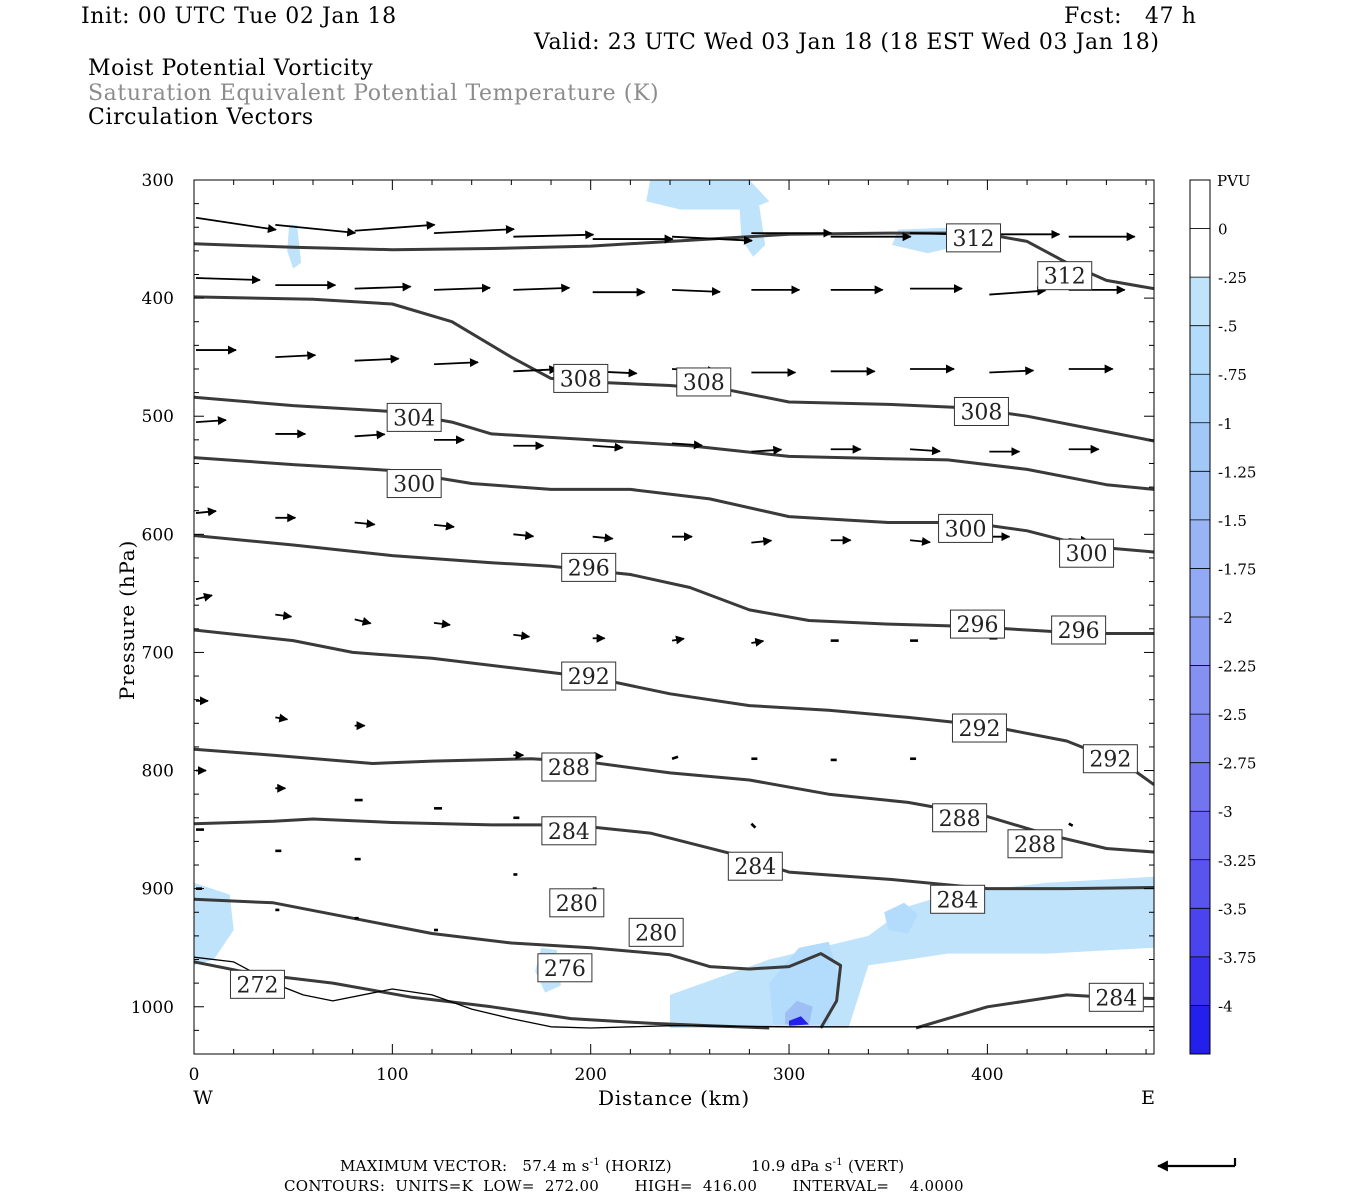  What do you see at coordinates (656, 933) in the screenshot?
I see `contour-label-text: 280` at bounding box center [656, 933].